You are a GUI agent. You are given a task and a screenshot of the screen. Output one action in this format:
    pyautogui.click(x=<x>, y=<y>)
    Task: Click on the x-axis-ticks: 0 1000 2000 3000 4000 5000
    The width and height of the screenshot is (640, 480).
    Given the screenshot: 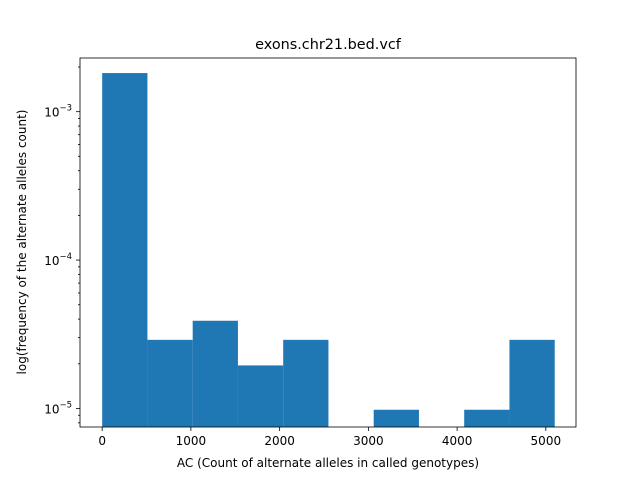 What is the action you would take?
    pyautogui.click(x=329, y=437)
    